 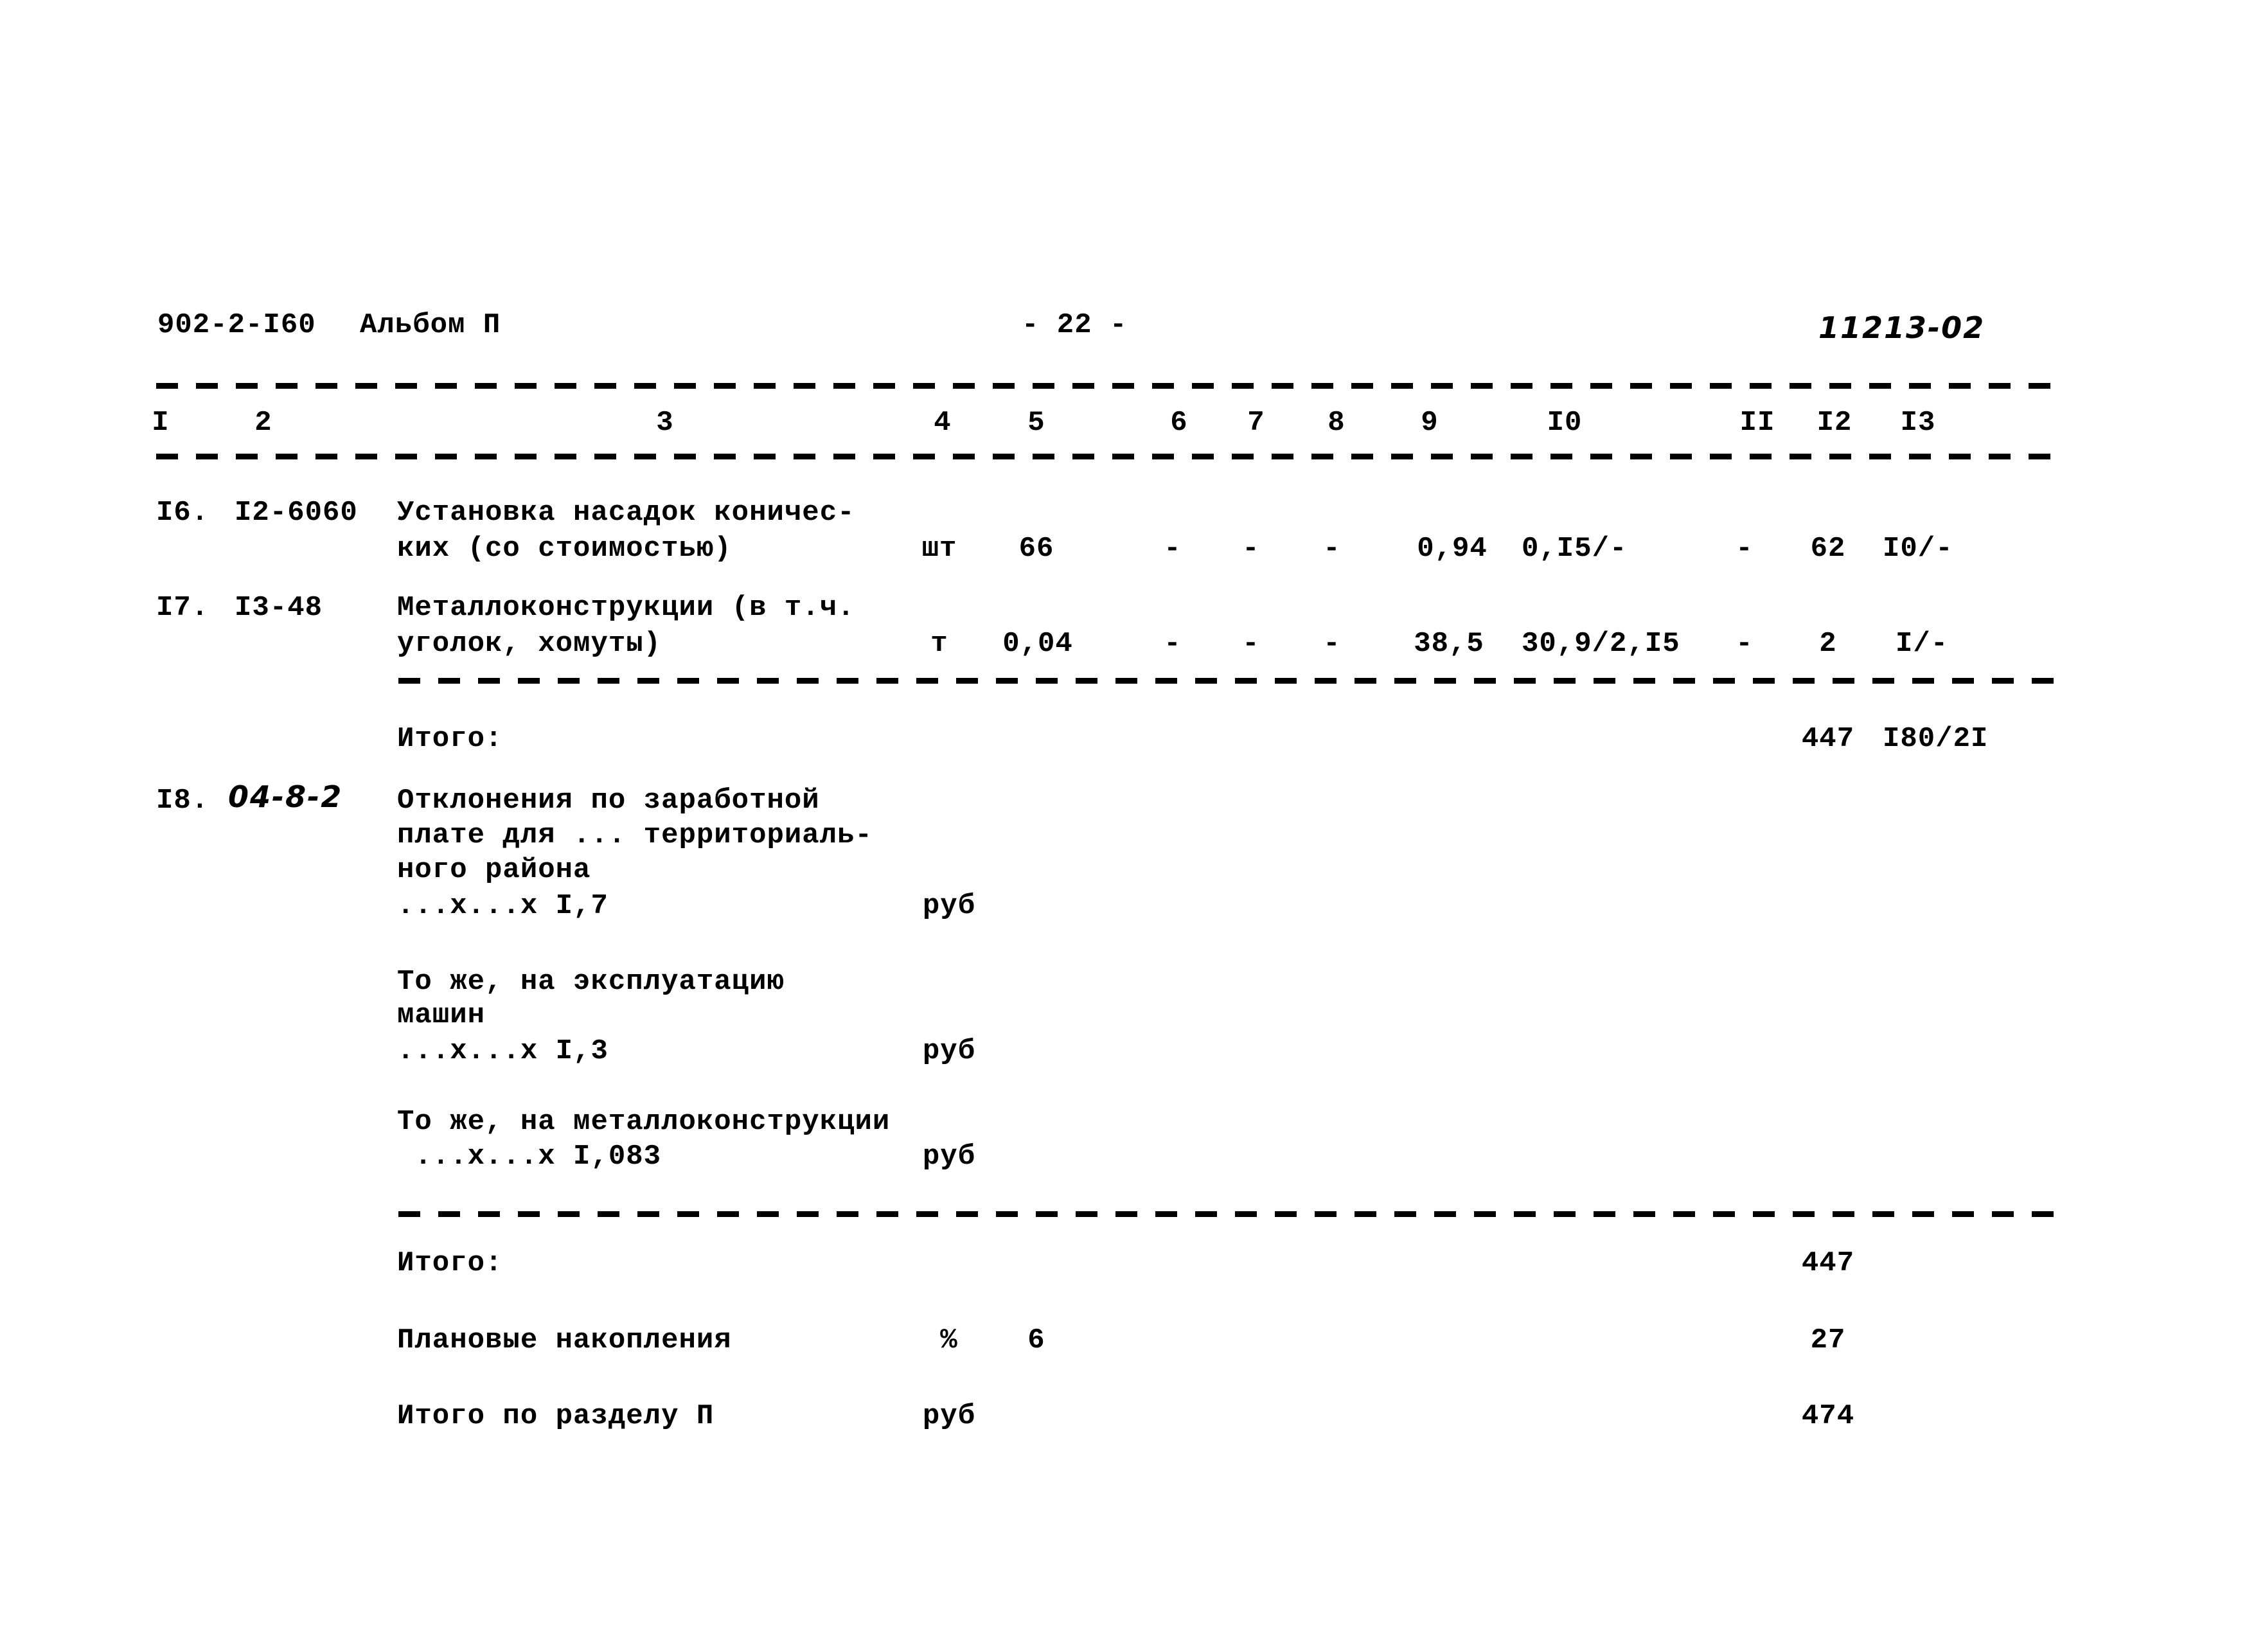 I want to click on row-18-name-line3: ного района, so click(x=494, y=870).